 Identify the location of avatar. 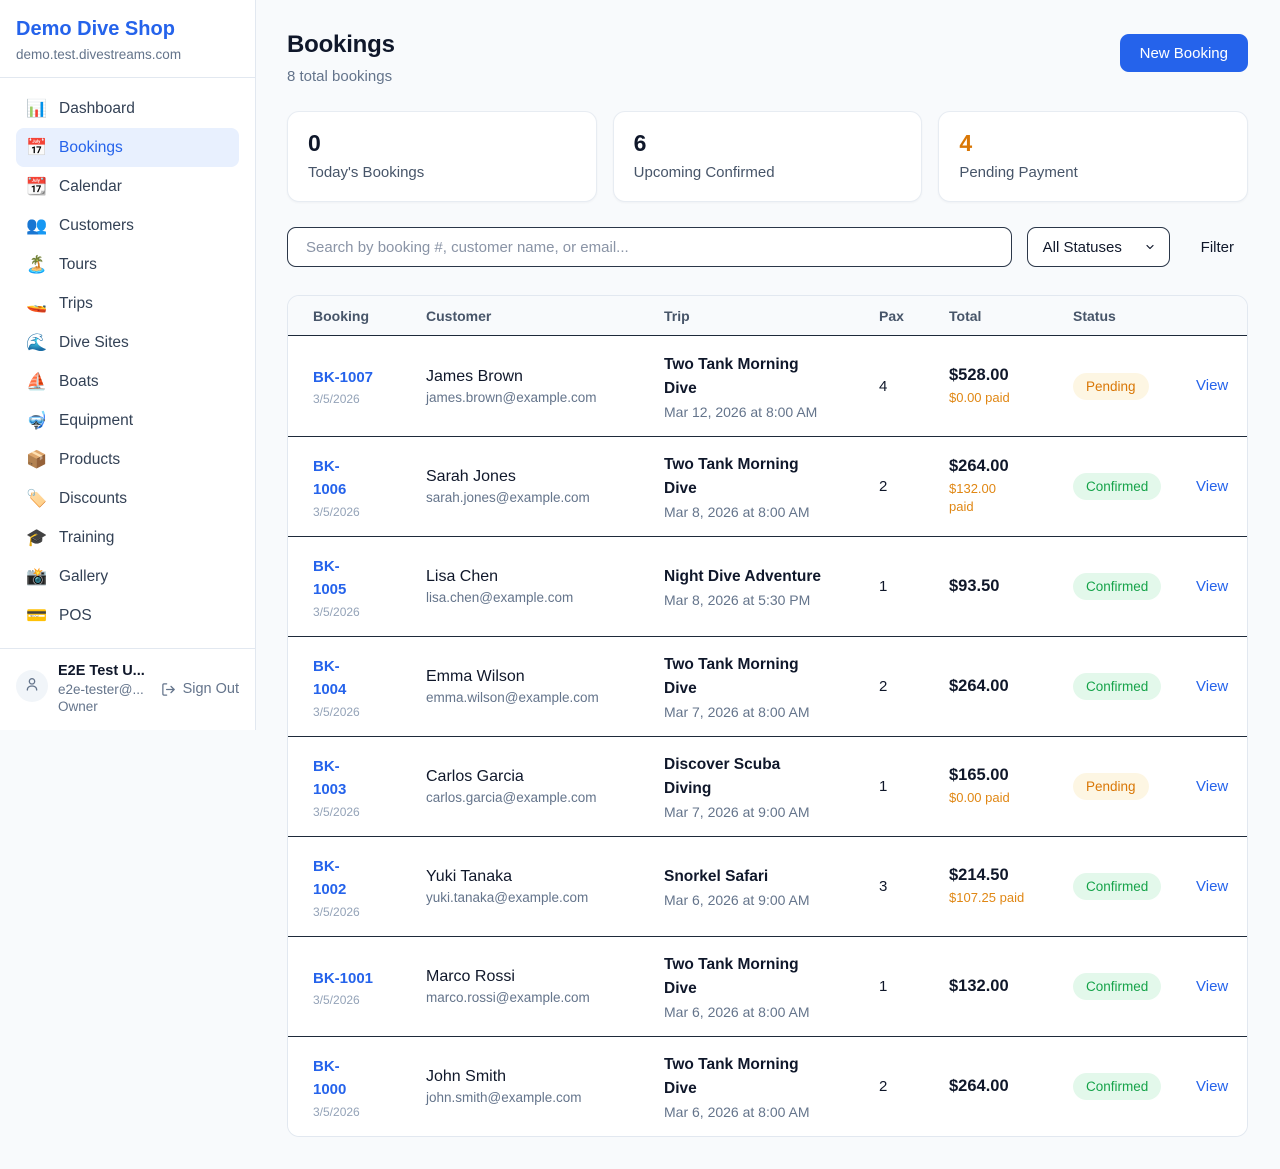
(32, 686).